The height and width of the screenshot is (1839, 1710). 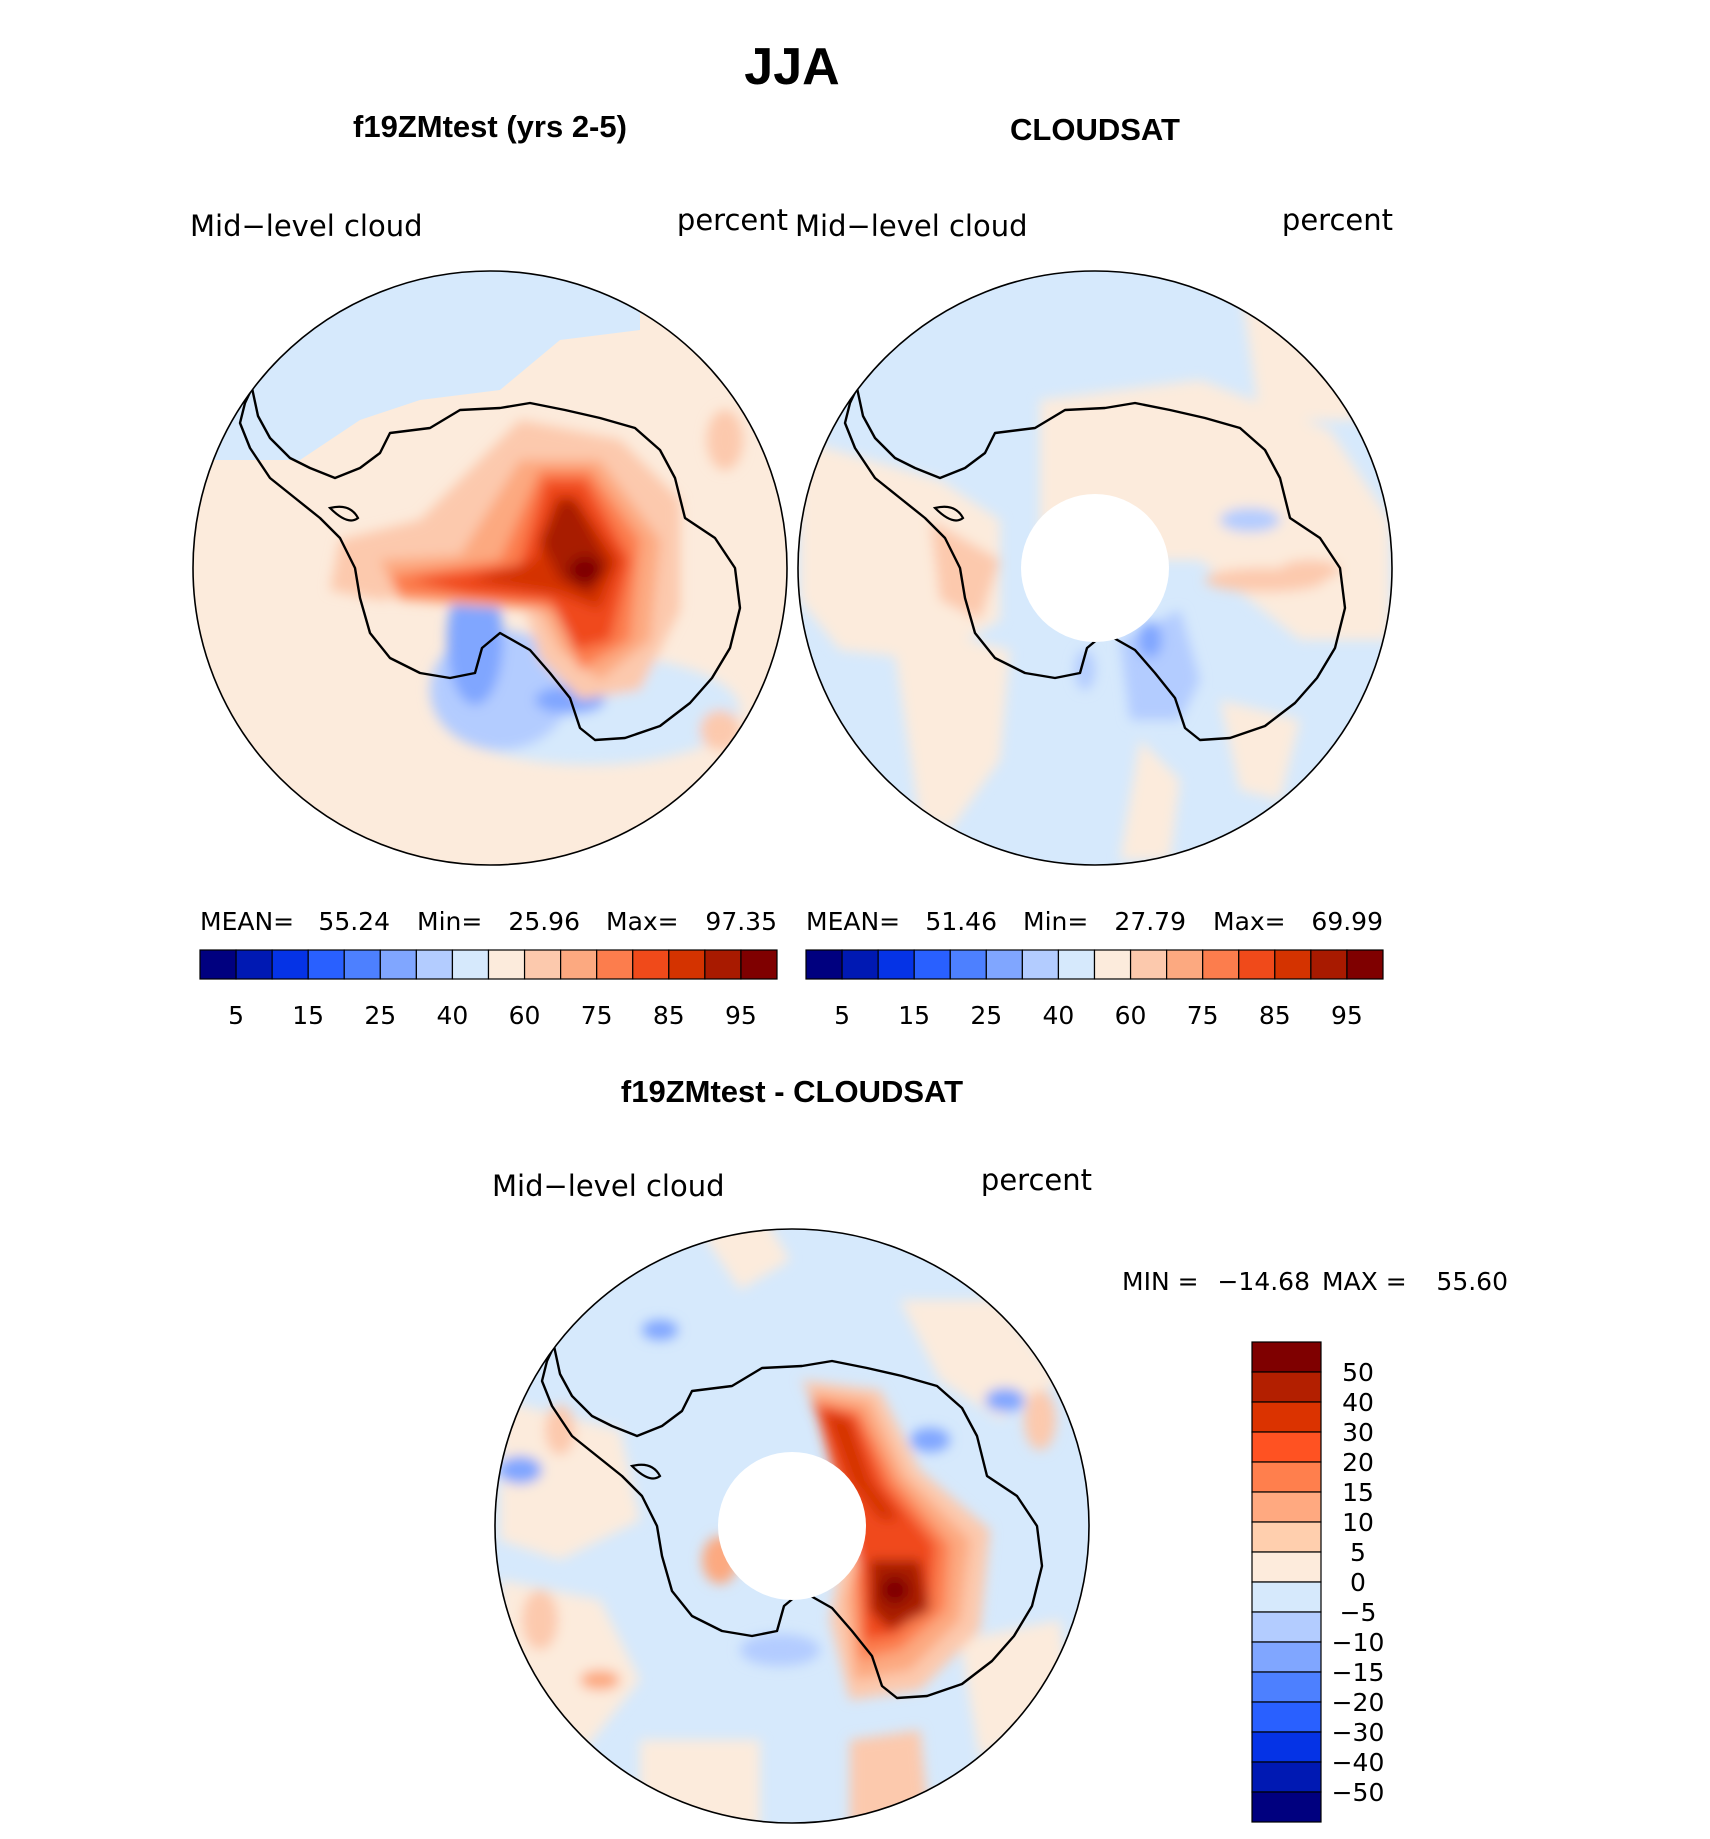 I want to click on panel-model-colorbar-tick-label: 95, so click(x=741, y=1015).